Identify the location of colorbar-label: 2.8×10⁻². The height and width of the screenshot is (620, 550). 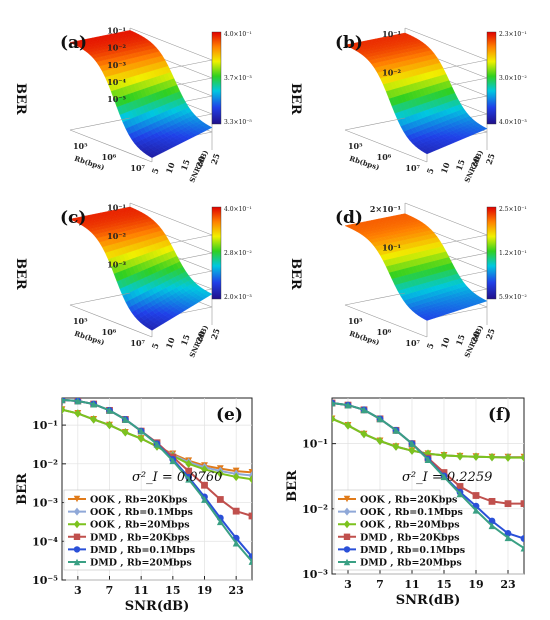
(238, 253).